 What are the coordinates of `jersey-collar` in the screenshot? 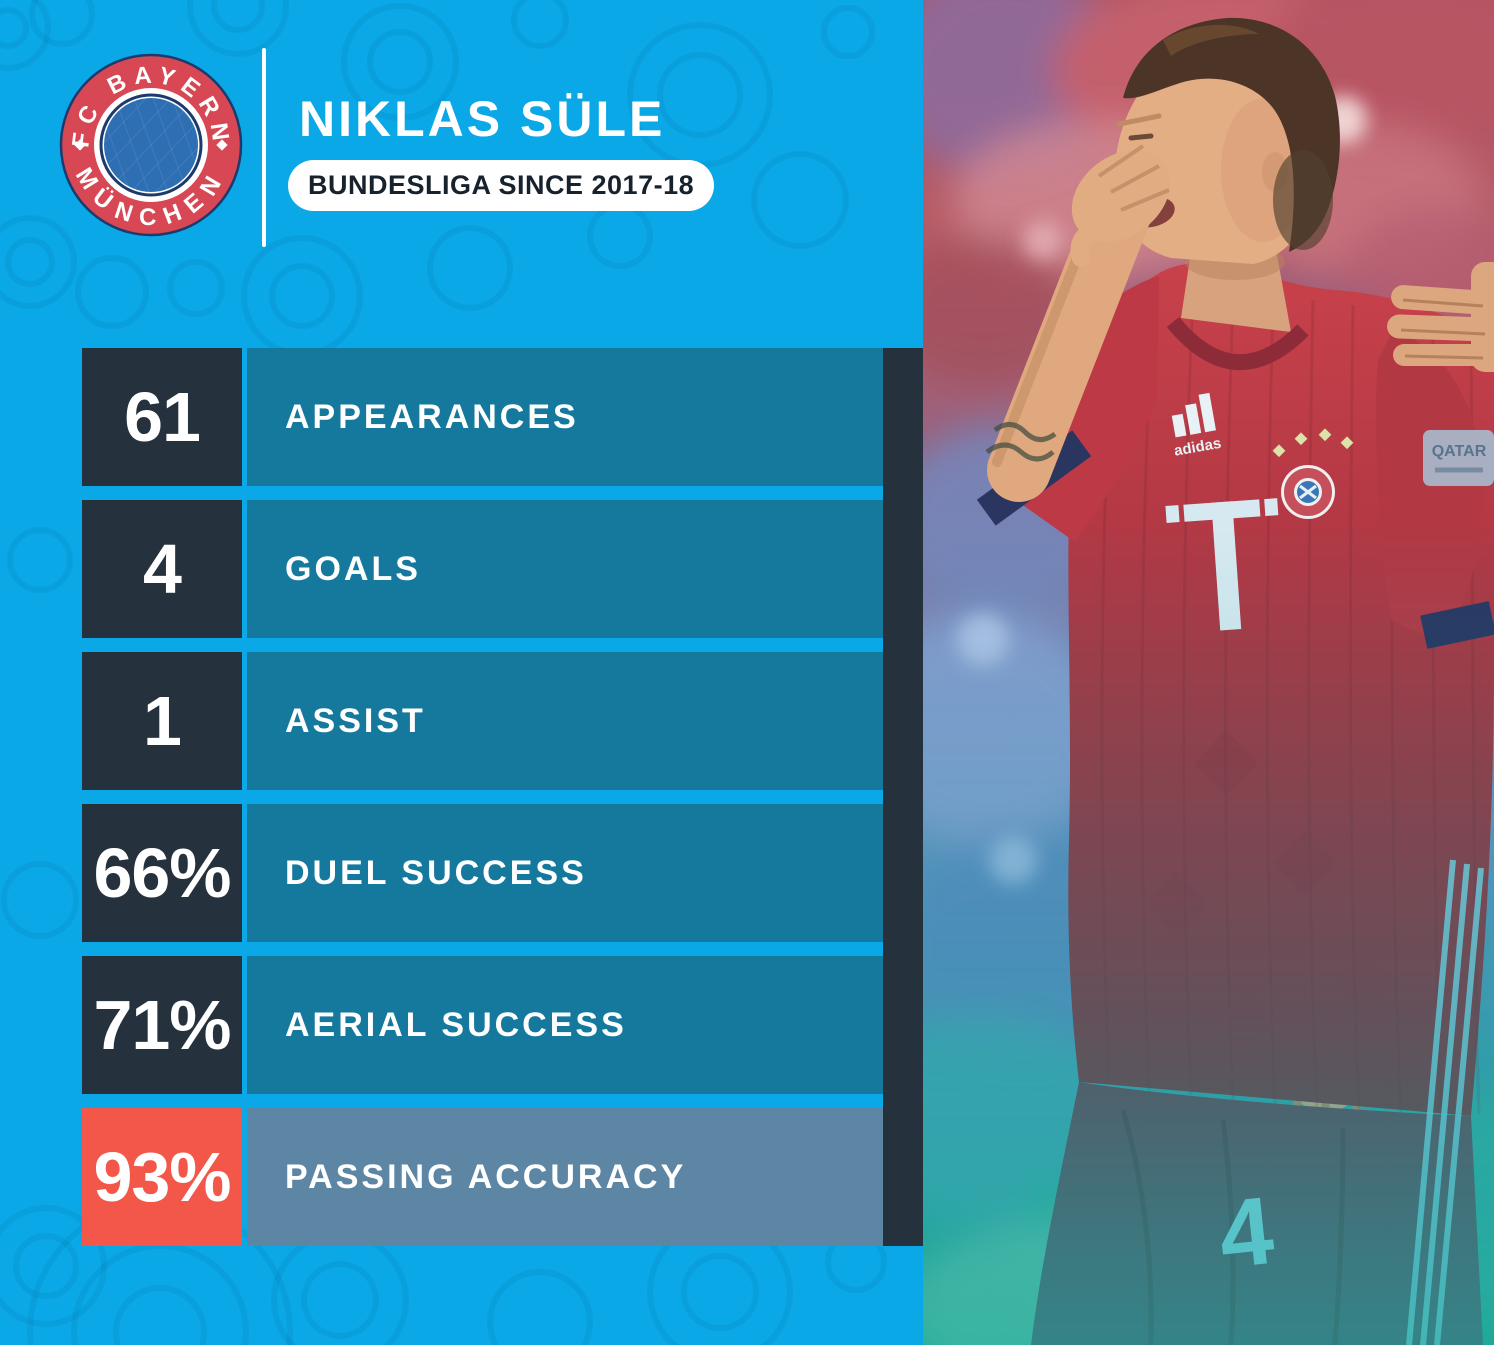 It's located at (1237, 343).